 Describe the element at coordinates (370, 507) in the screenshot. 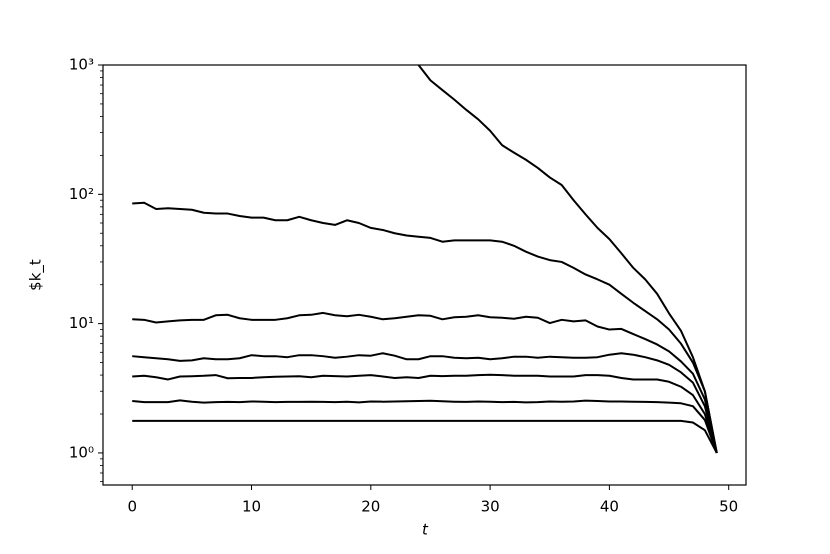

I see `x-tick-label: 20` at that location.